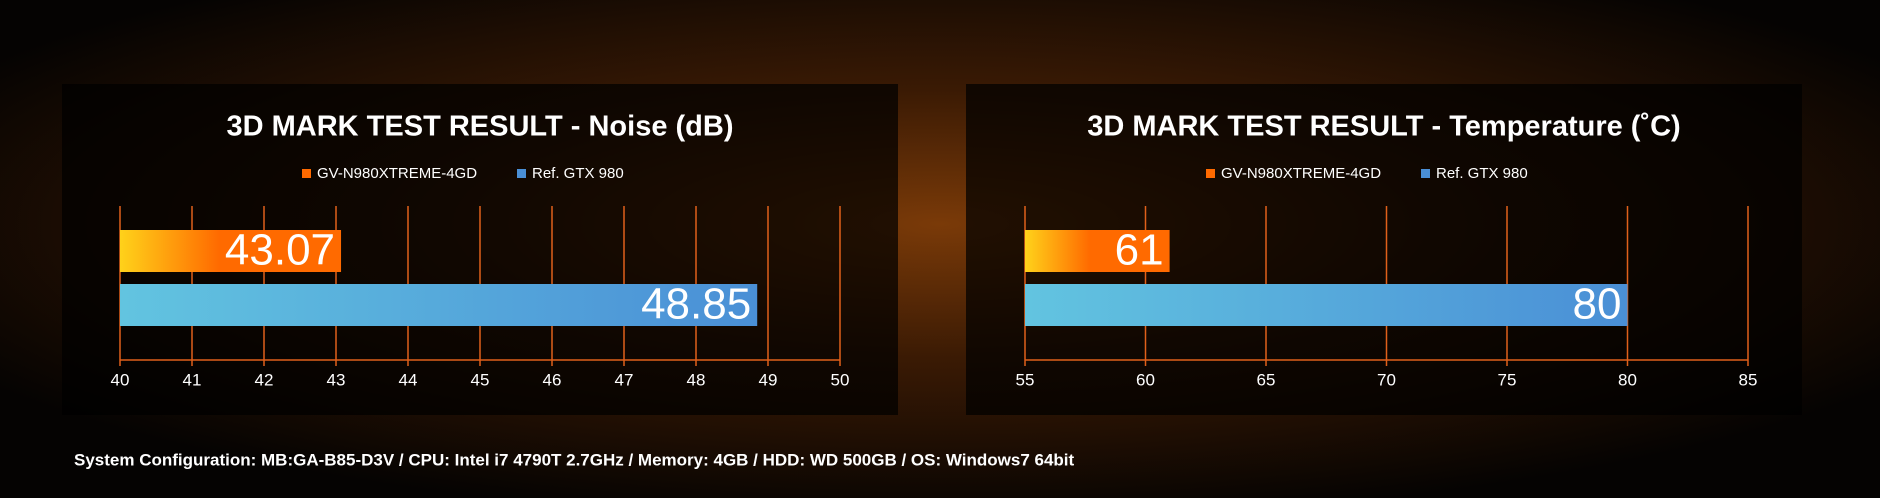  Describe the element at coordinates (280, 250) in the screenshot. I see `value-label: 43.07` at that location.